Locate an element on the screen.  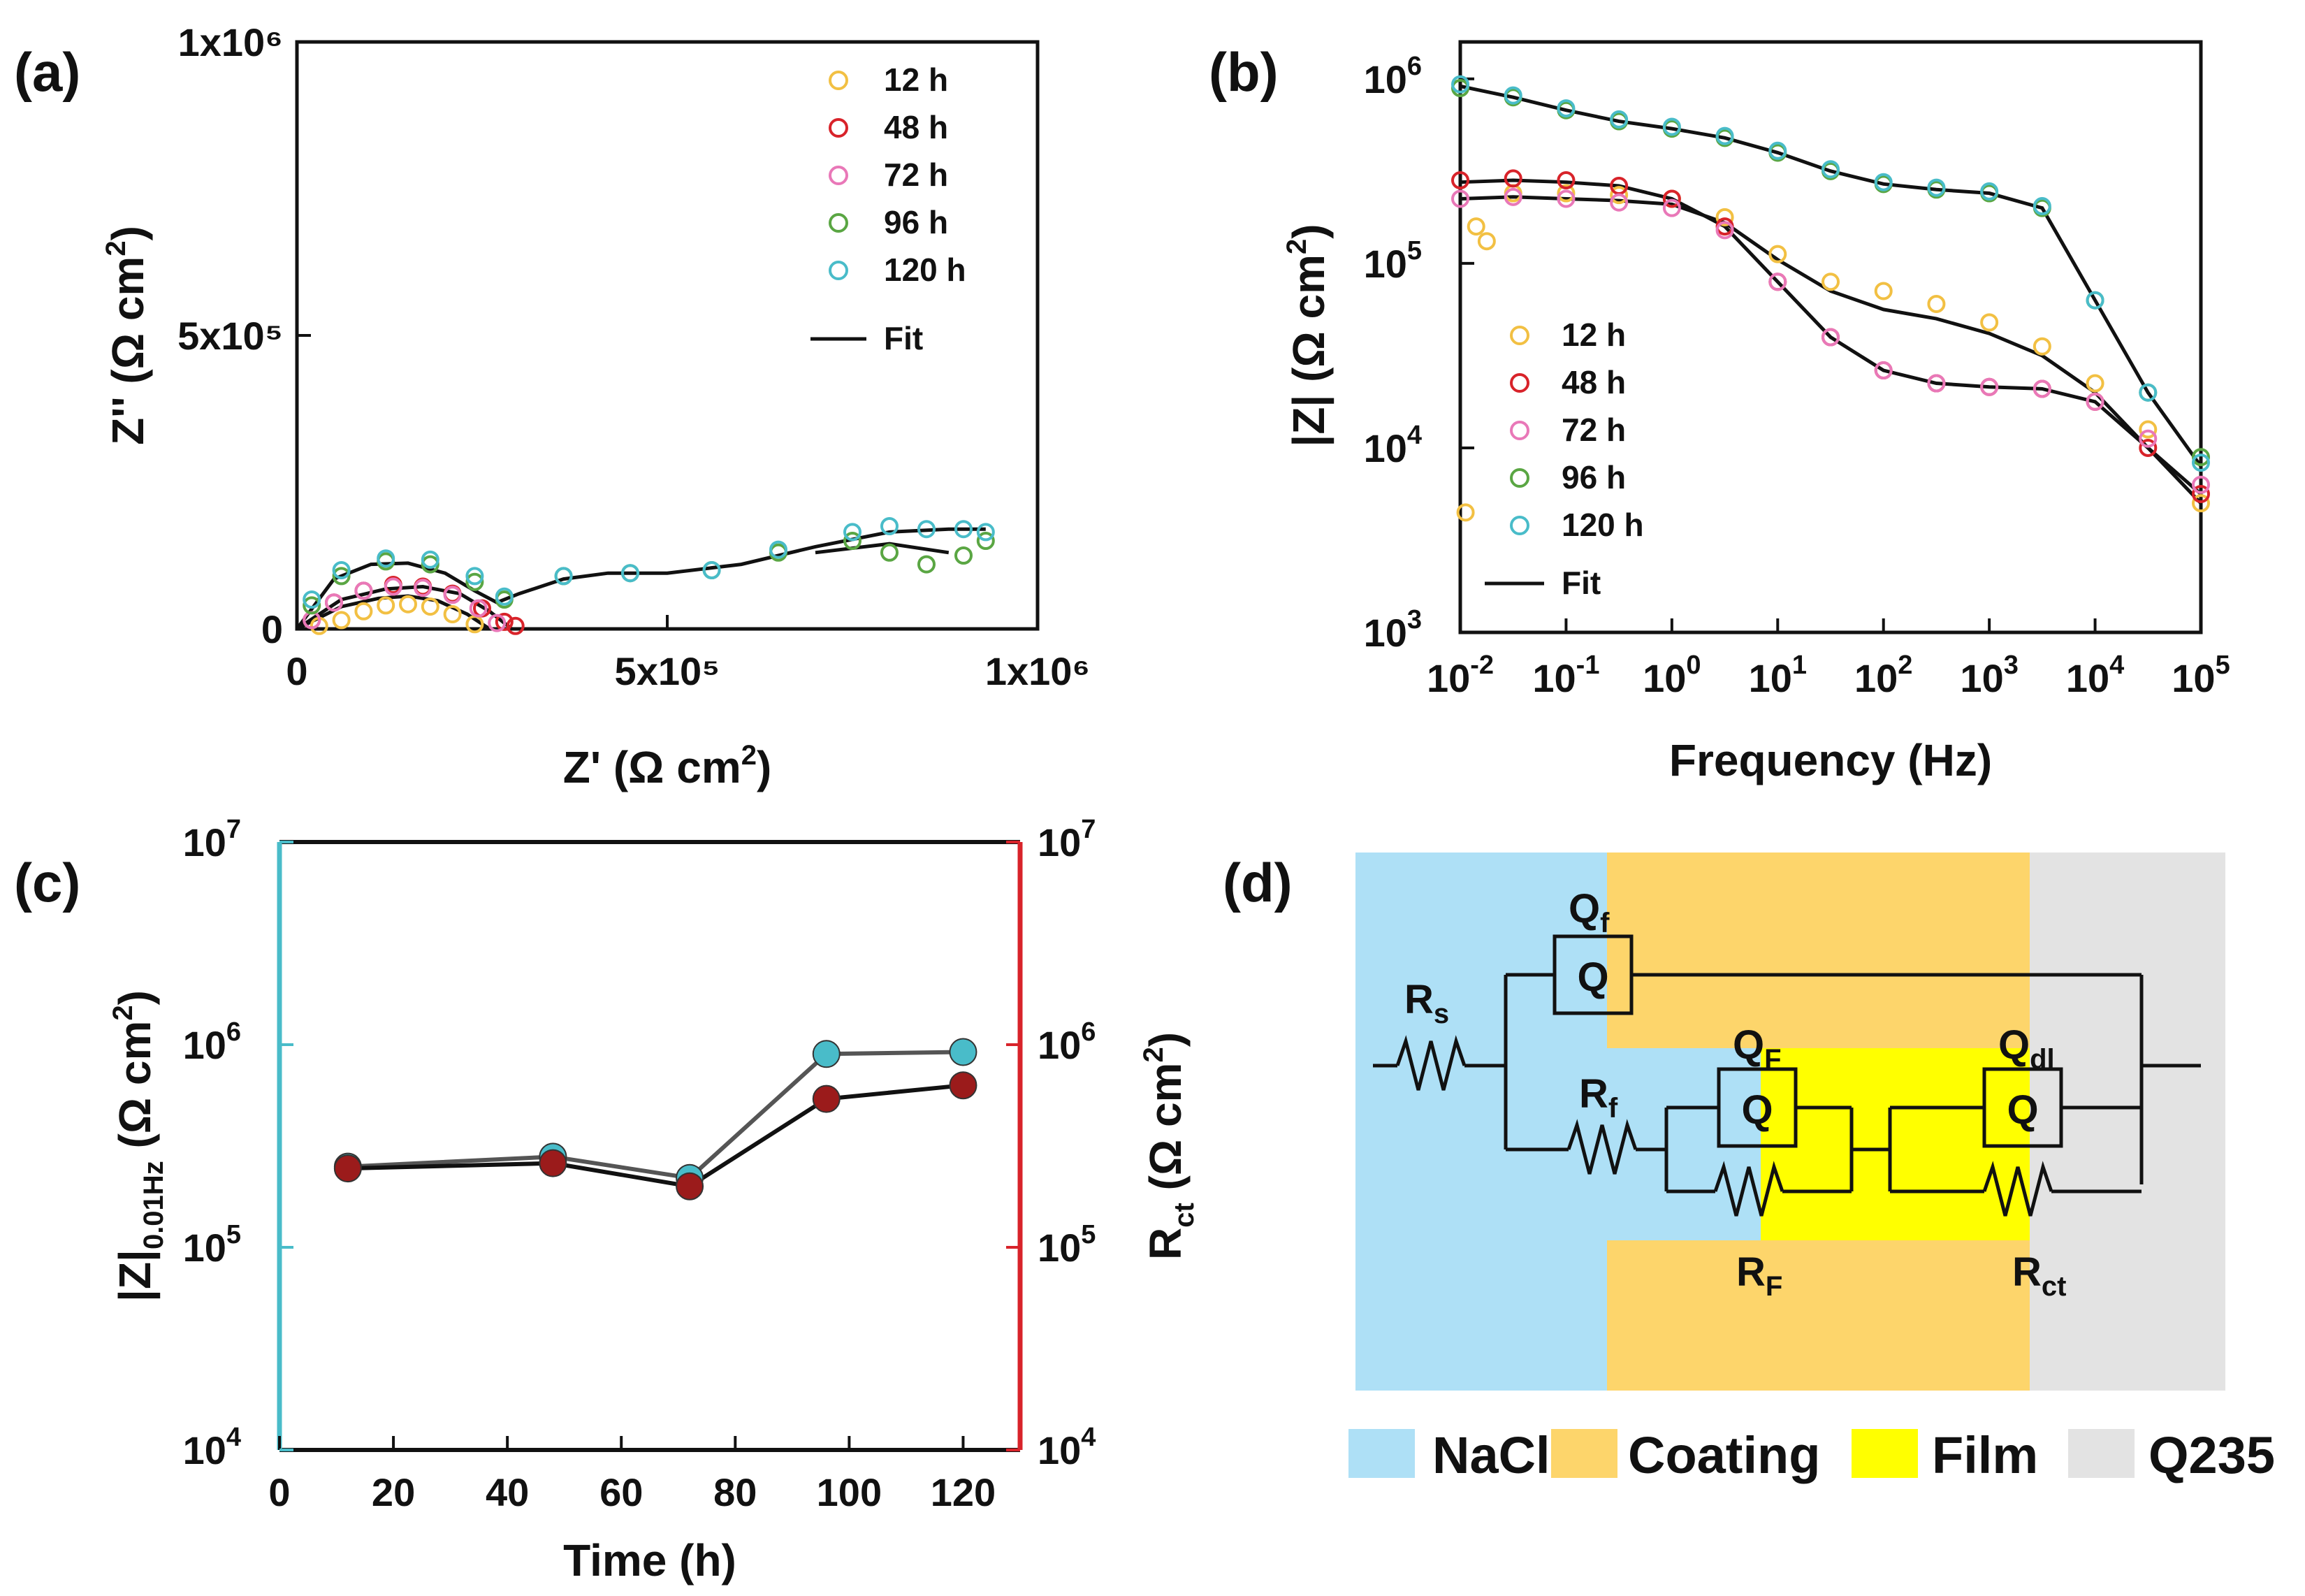
circuit-wires is located at coordinates (1787, 1075).